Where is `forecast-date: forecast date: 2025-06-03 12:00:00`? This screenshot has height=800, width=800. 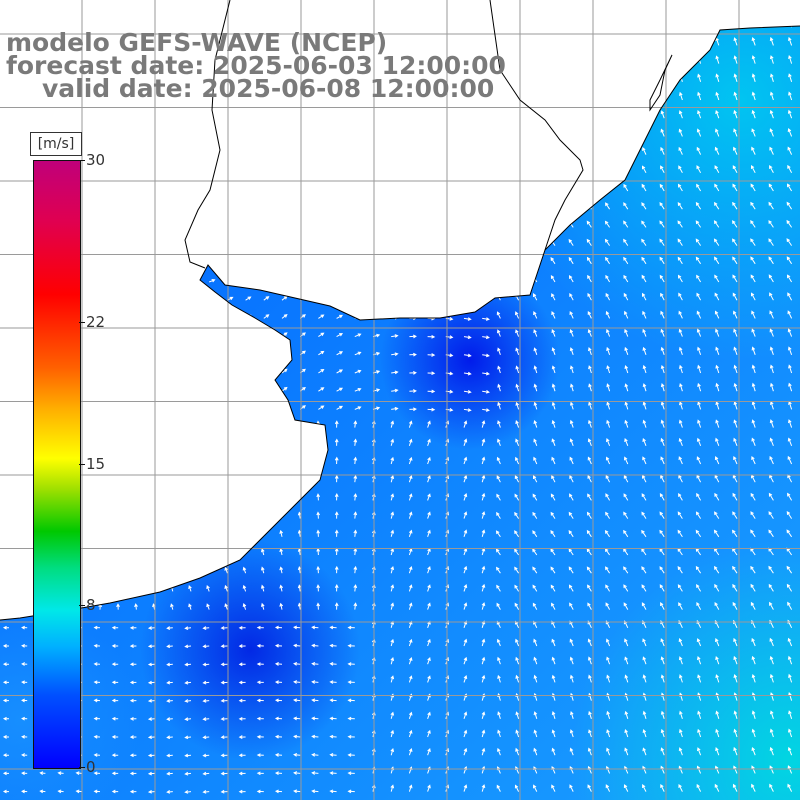
forecast-date: forecast date: 2025-06-03 12:00:00 is located at coordinates (256, 65).